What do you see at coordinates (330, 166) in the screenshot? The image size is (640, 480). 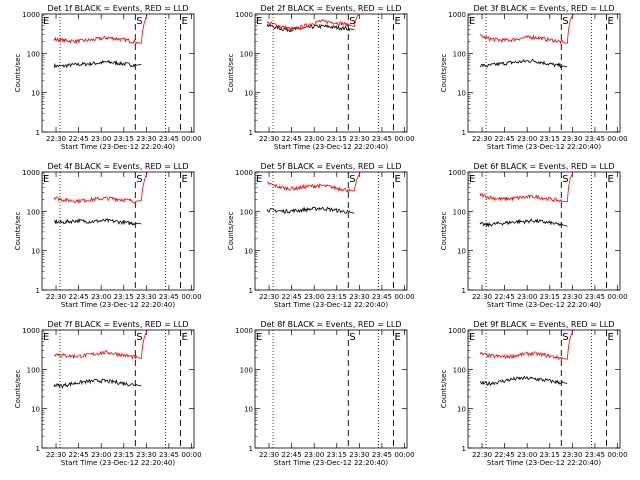 I see `chart-title: Det 5f BLACK = Events, RED = LLD` at bounding box center [330, 166].